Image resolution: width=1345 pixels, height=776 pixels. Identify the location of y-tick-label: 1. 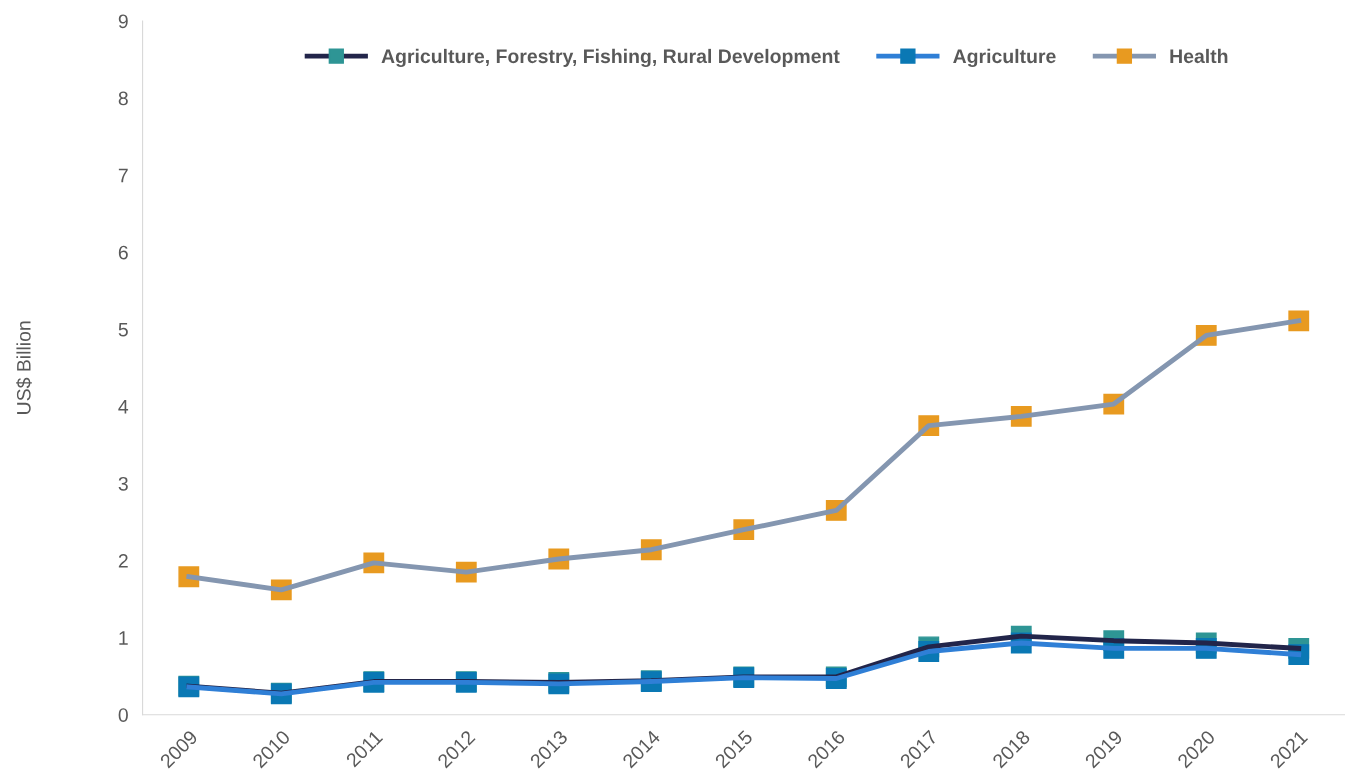
(123, 638).